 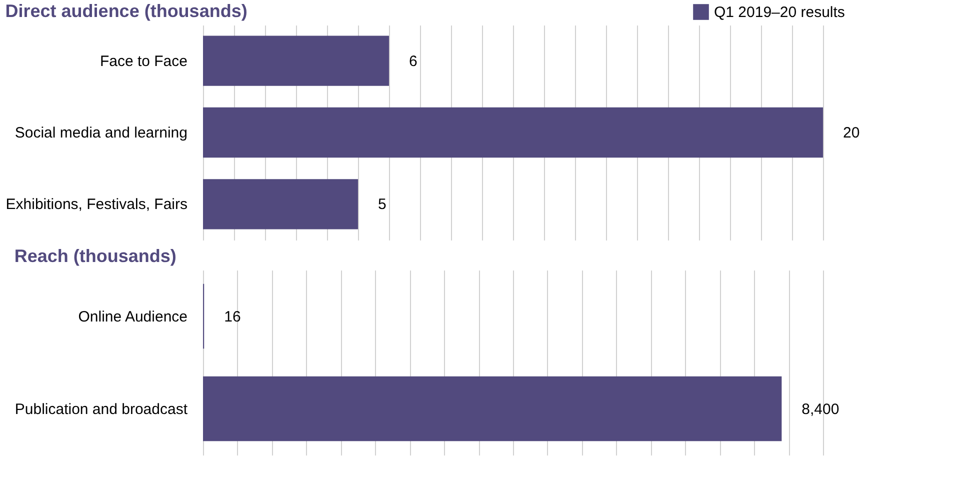 I want to click on data-label: 8,400, so click(x=821, y=409).